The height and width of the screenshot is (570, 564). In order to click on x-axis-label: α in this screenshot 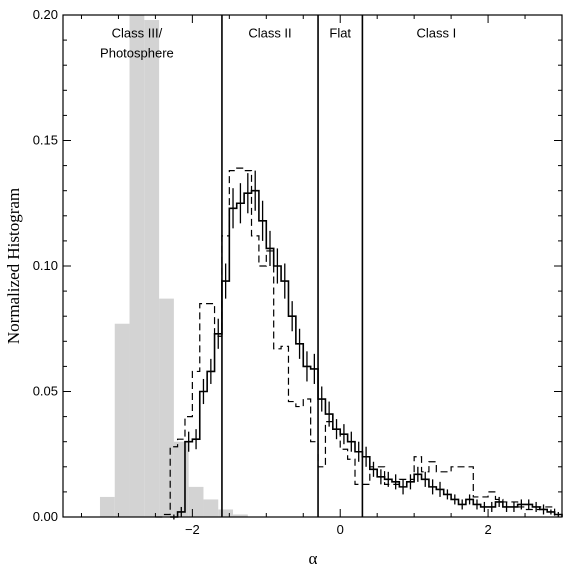, I will do `click(313, 558)`.